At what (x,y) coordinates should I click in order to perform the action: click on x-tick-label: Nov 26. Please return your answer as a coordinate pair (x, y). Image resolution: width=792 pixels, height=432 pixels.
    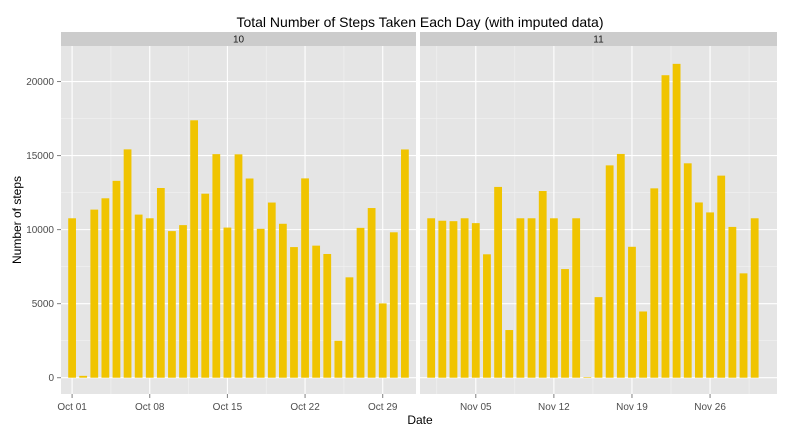
    Looking at the image, I should click on (710, 407).